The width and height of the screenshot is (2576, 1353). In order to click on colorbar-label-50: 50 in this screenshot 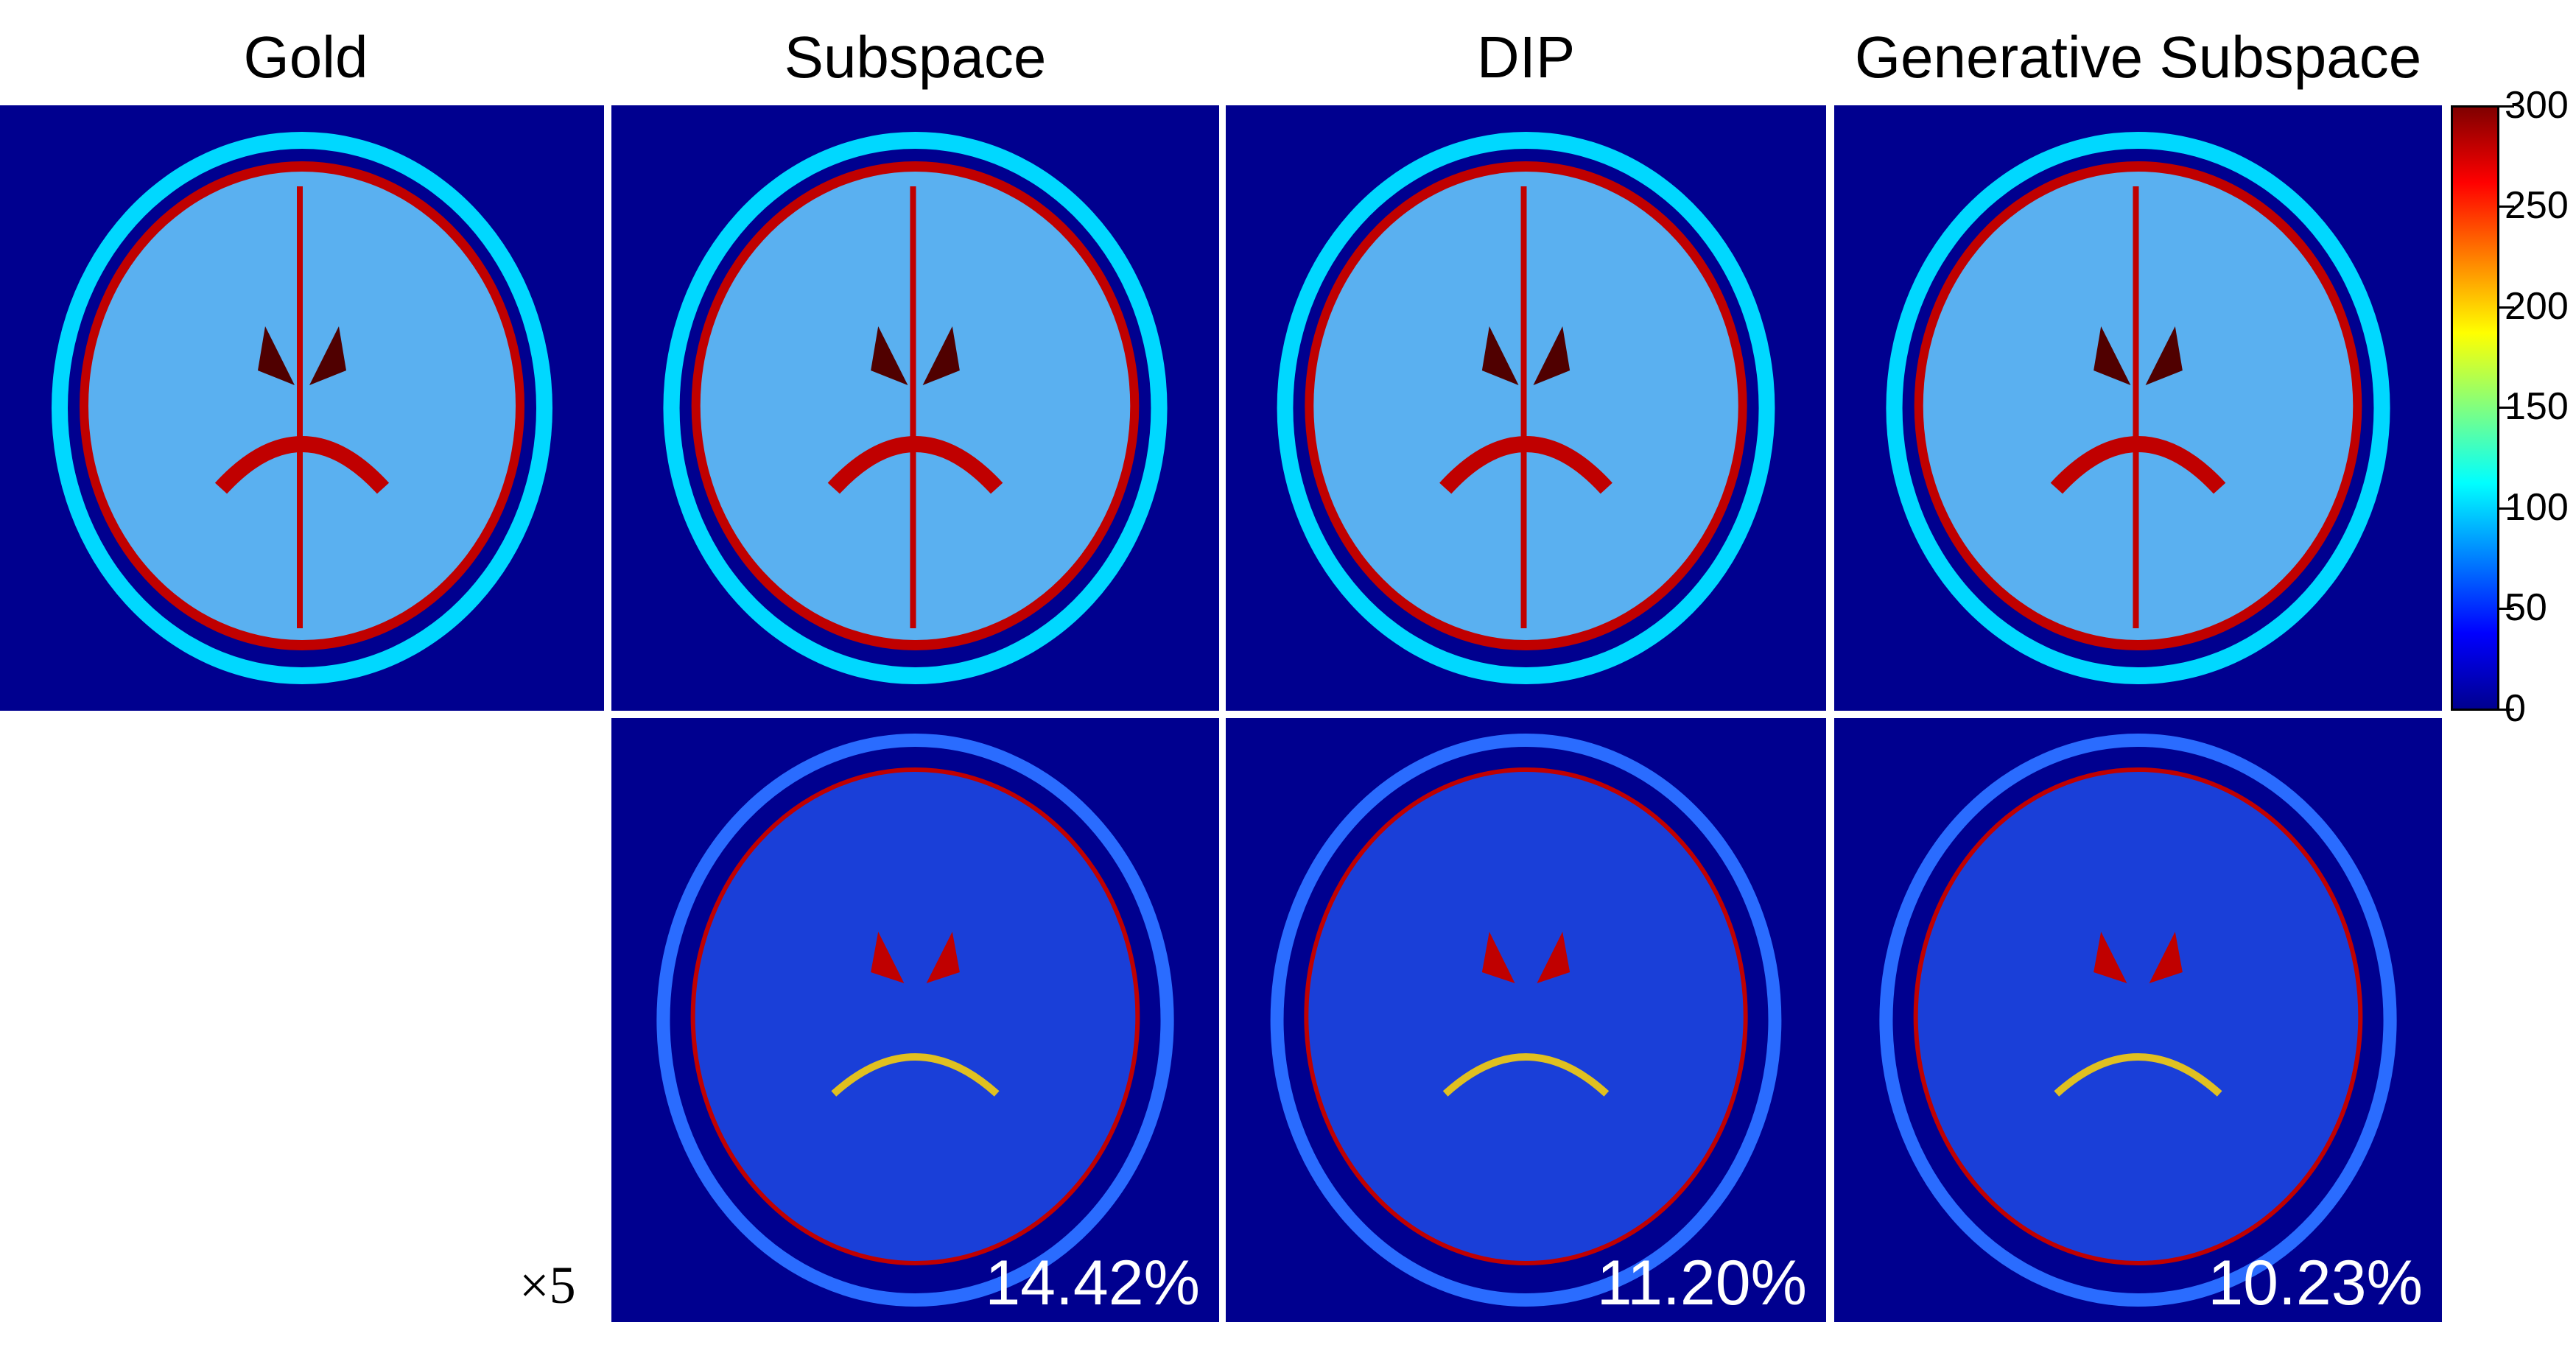, I will do `click(2526, 607)`.